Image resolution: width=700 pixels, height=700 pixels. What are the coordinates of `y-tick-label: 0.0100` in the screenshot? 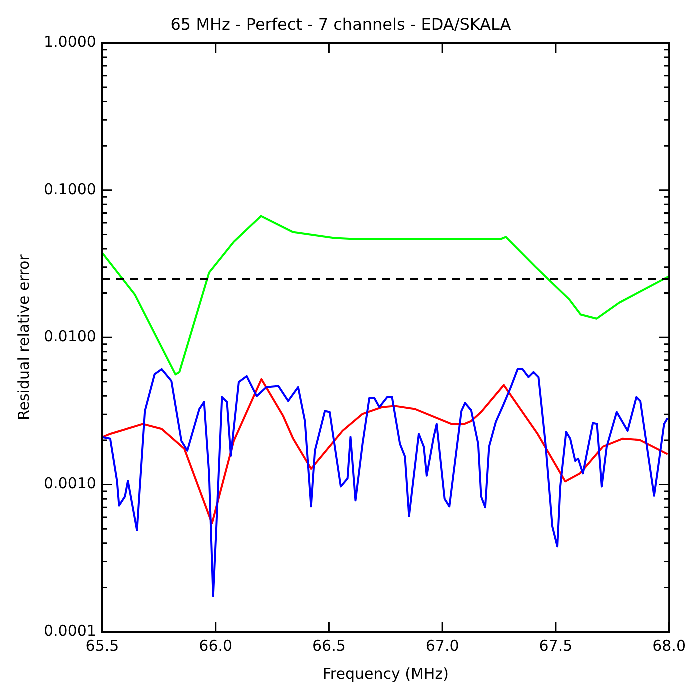 It's located at (70, 336).